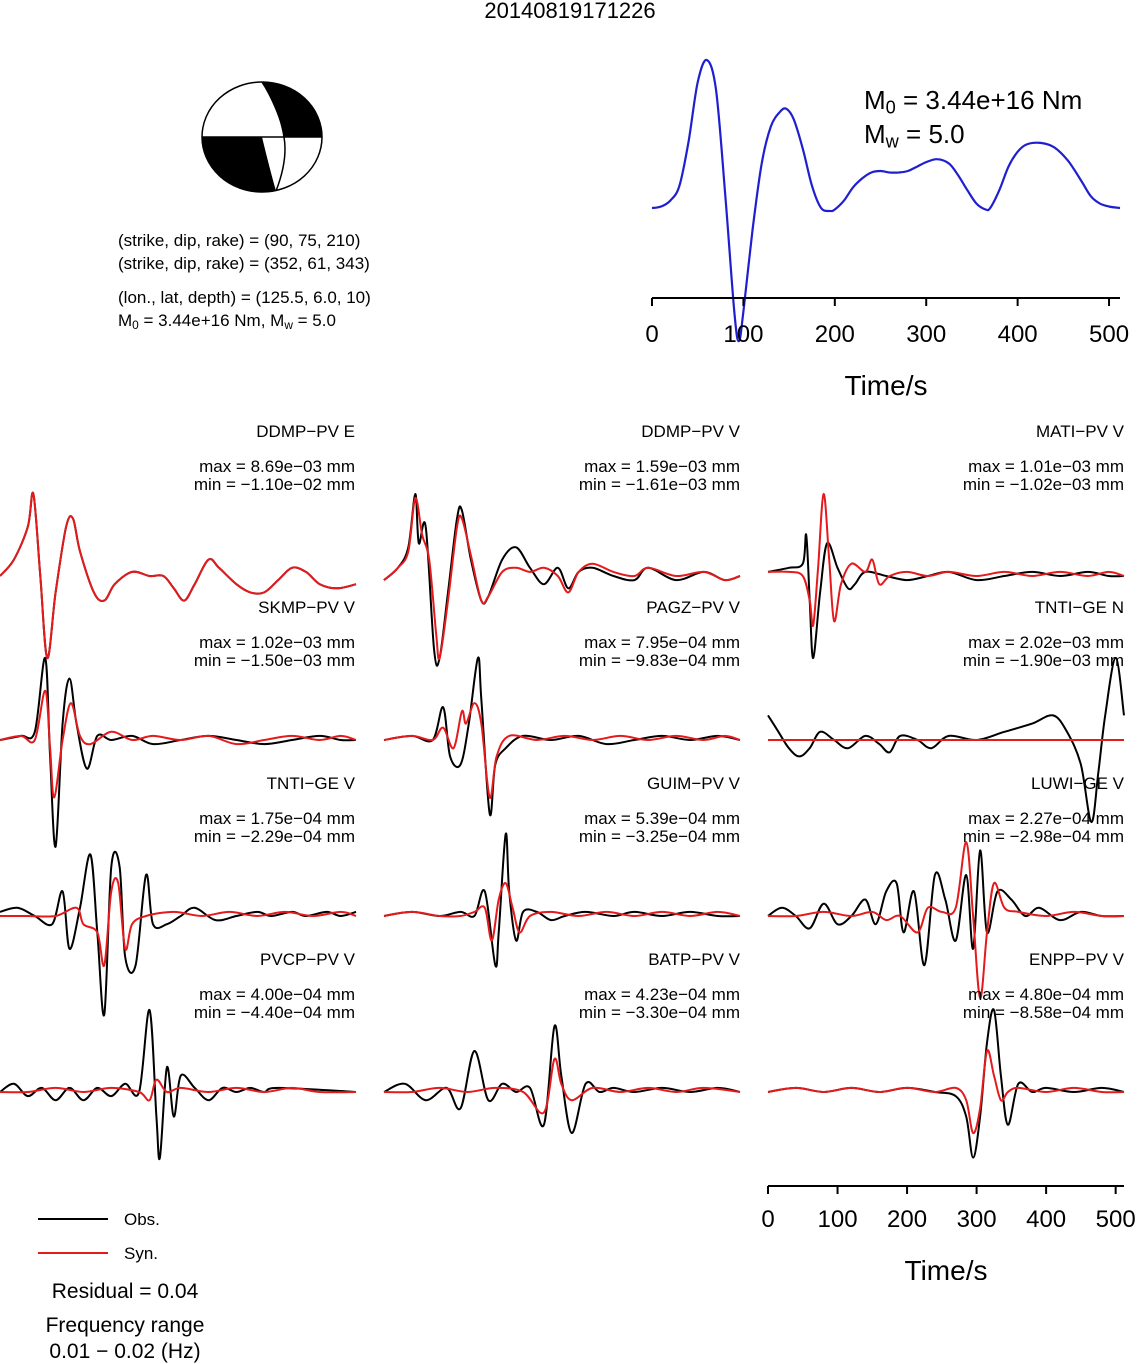 The height and width of the screenshot is (1364, 1140). I want to click on max-amplitude: max = 4.00e−04 mm, so click(277, 994).